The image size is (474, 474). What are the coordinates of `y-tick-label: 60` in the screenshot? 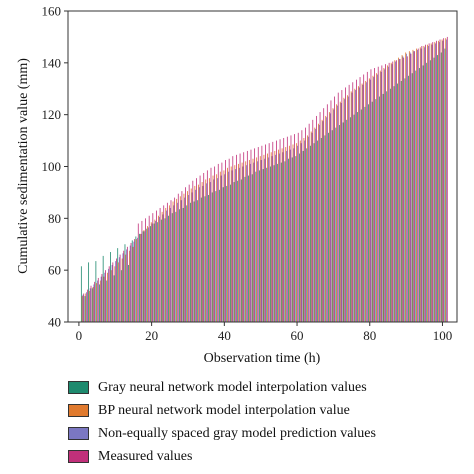 It's located at (54, 270).